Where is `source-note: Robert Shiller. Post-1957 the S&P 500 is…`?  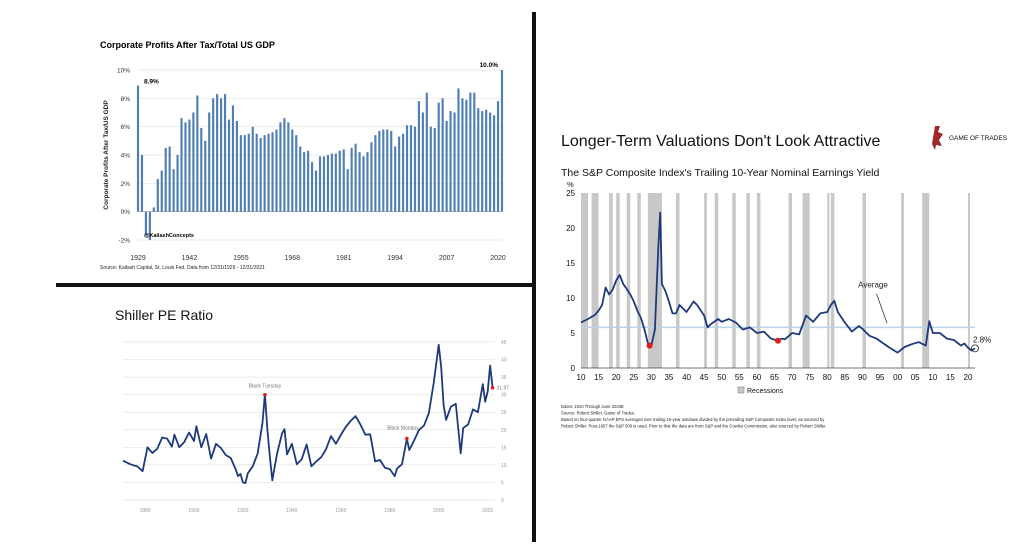 source-note: Robert Shiller. Post-1957 the S&P 500 is… is located at coordinates (693, 426).